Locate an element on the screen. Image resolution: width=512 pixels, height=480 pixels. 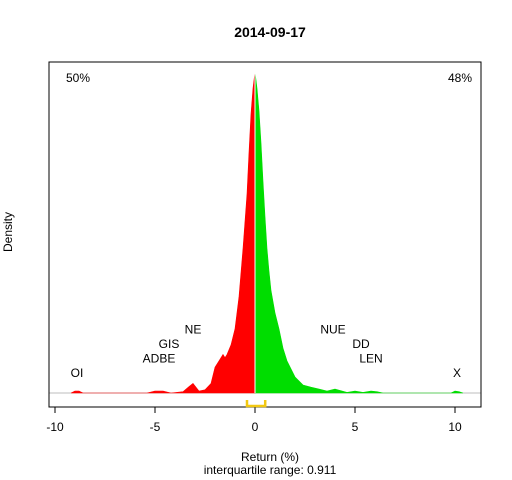
x-axis: -10 -5 0 5 10 is located at coordinates (254, 417).